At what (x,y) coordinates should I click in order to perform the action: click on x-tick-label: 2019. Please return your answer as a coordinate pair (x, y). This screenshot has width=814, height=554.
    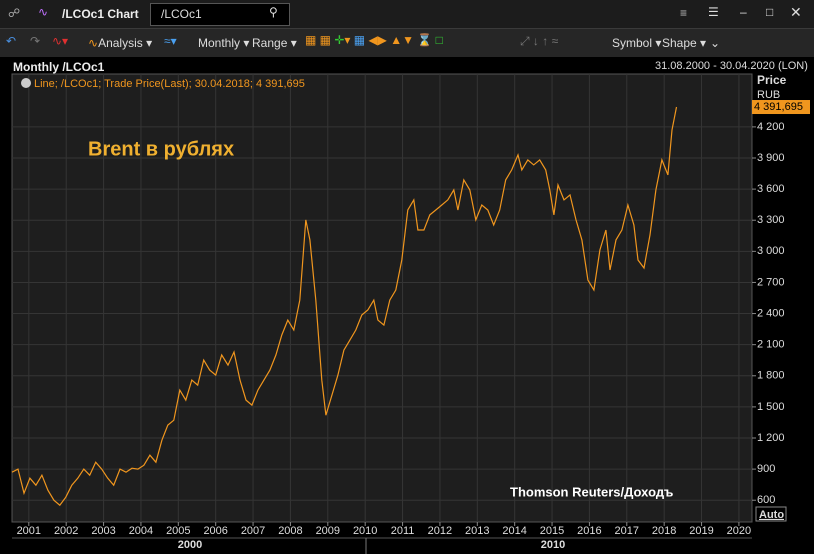
    Looking at the image, I should click on (701, 531).